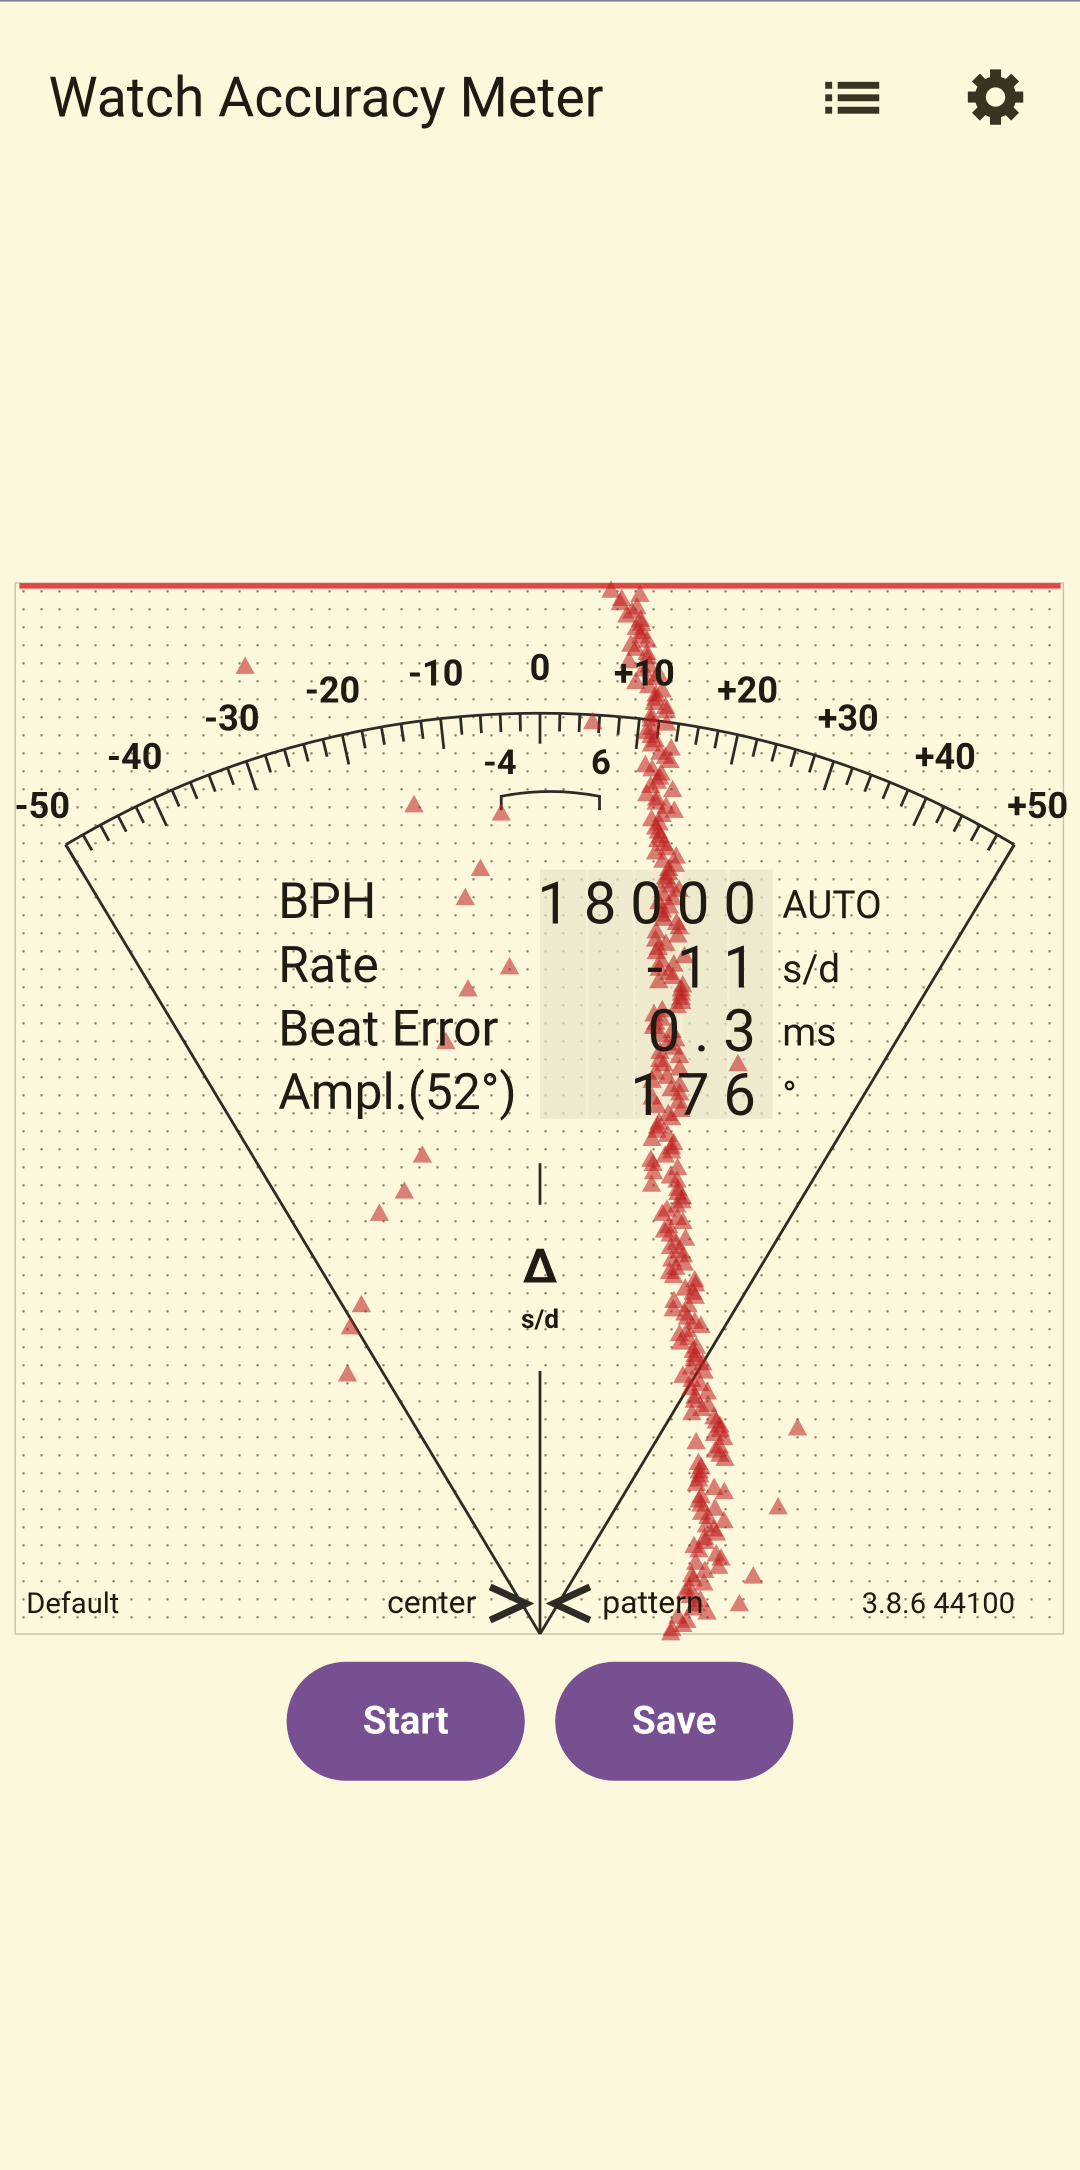  What do you see at coordinates (333, 691) in the screenshot?
I see `scale-label: -20` at bounding box center [333, 691].